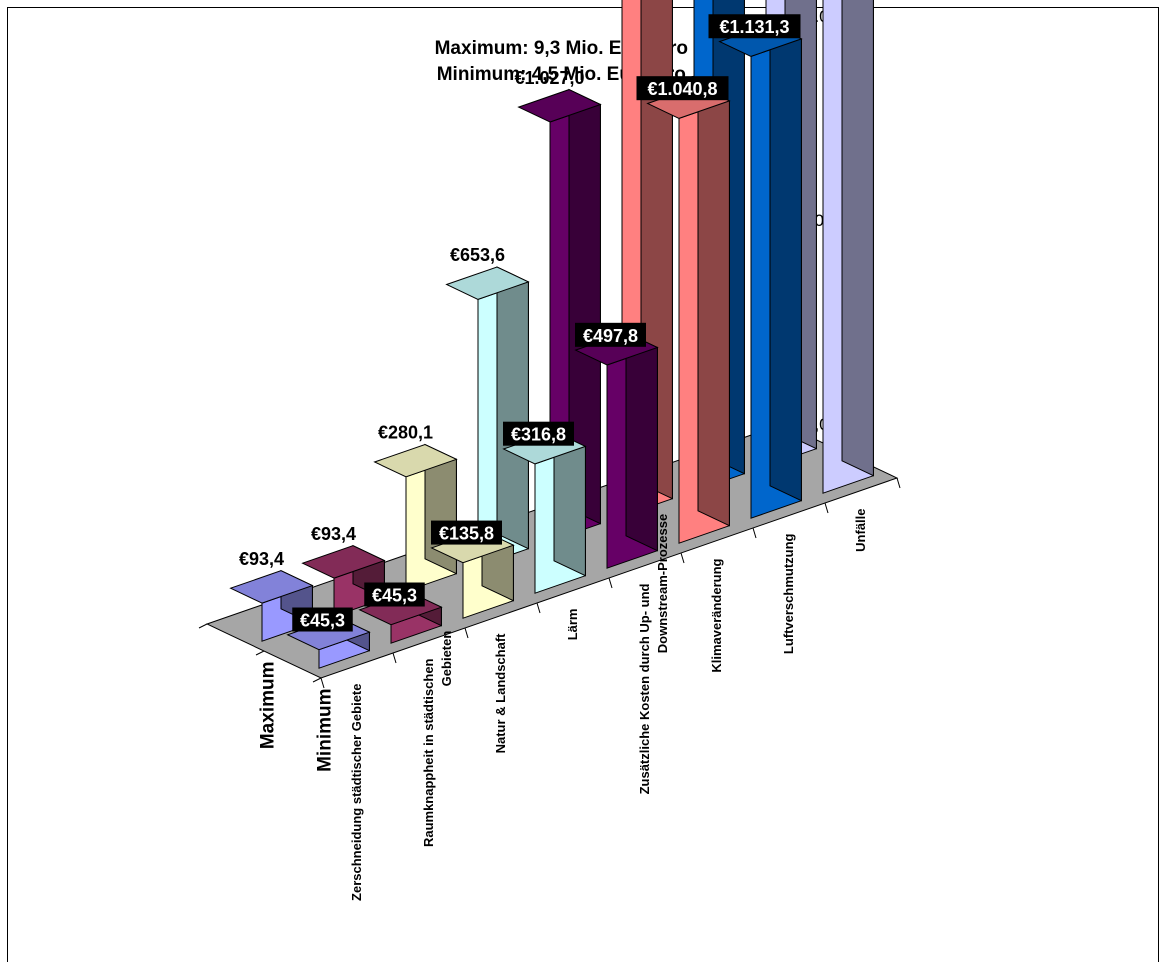 The height and width of the screenshot is (962, 1168). What do you see at coordinates (788, 593) in the screenshot?
I see `category-label: Luftverschmutzung` at bounding box center [788, 593].